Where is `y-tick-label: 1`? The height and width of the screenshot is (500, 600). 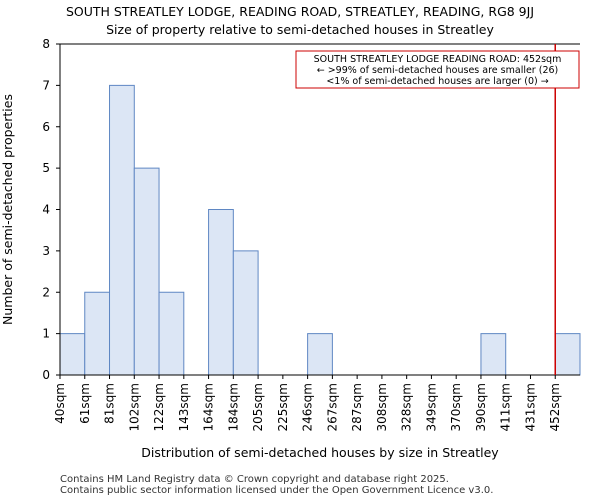 y-tick-label: 1 is located at coordinates (46, 334).